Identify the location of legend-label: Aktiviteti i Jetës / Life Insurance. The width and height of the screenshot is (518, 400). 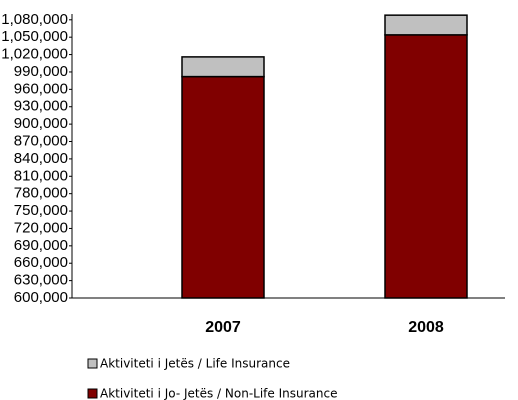
(195, 364).